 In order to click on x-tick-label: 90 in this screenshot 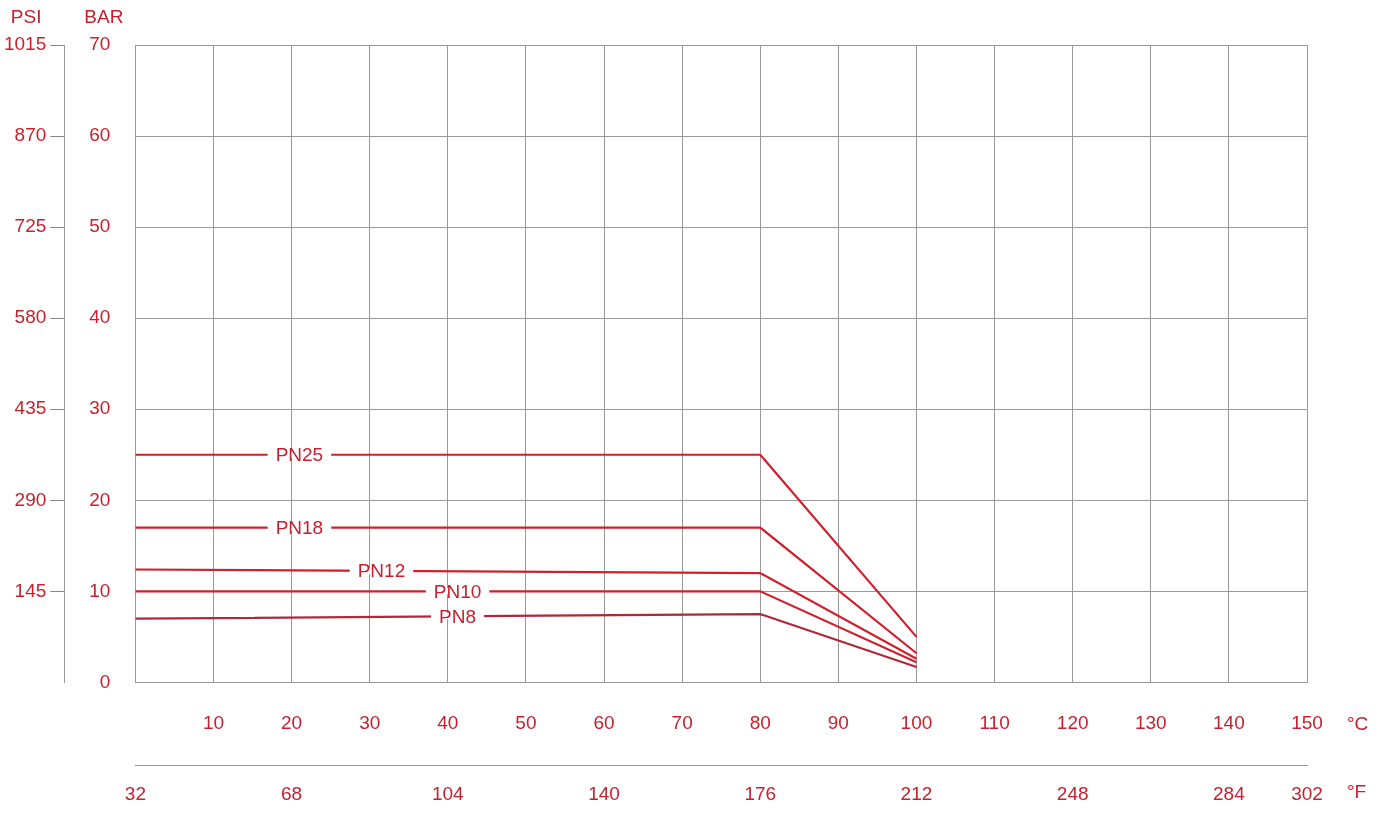, I will do `click(838, 723)`.